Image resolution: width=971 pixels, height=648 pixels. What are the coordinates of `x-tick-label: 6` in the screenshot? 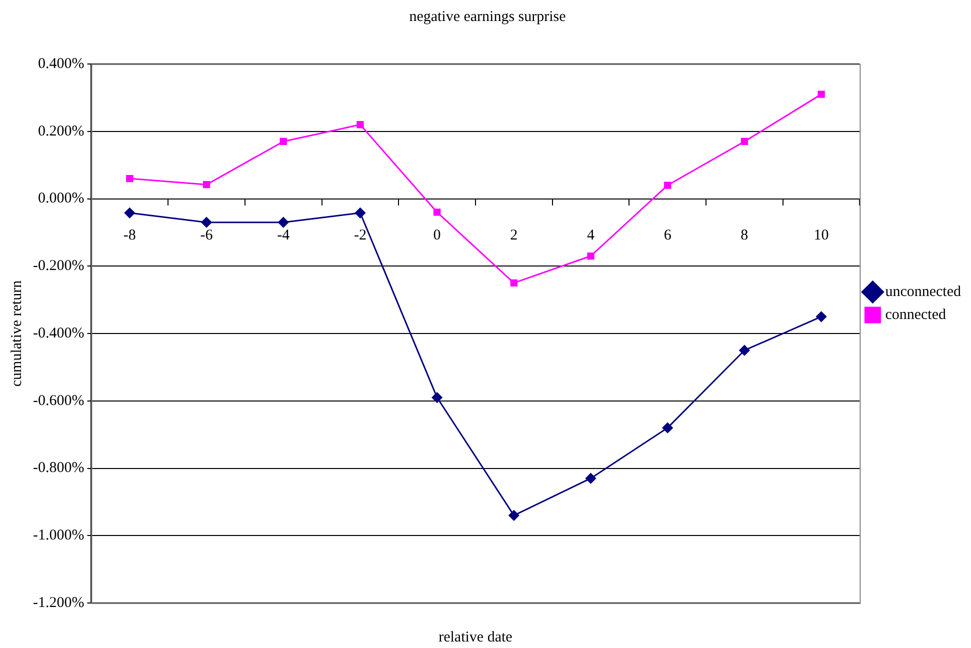 It's located at (668, 236).